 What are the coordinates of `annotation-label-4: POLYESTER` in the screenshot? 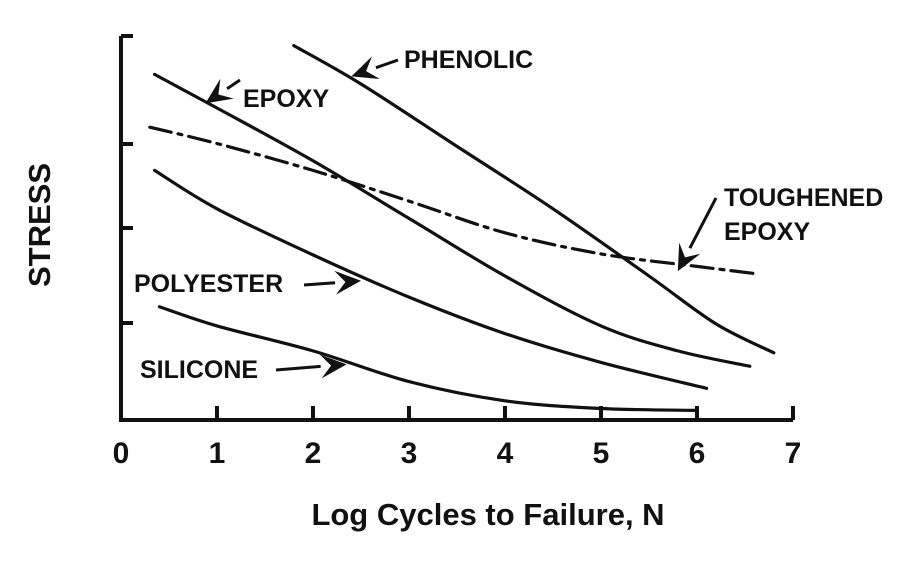 It's located at (208, 284).